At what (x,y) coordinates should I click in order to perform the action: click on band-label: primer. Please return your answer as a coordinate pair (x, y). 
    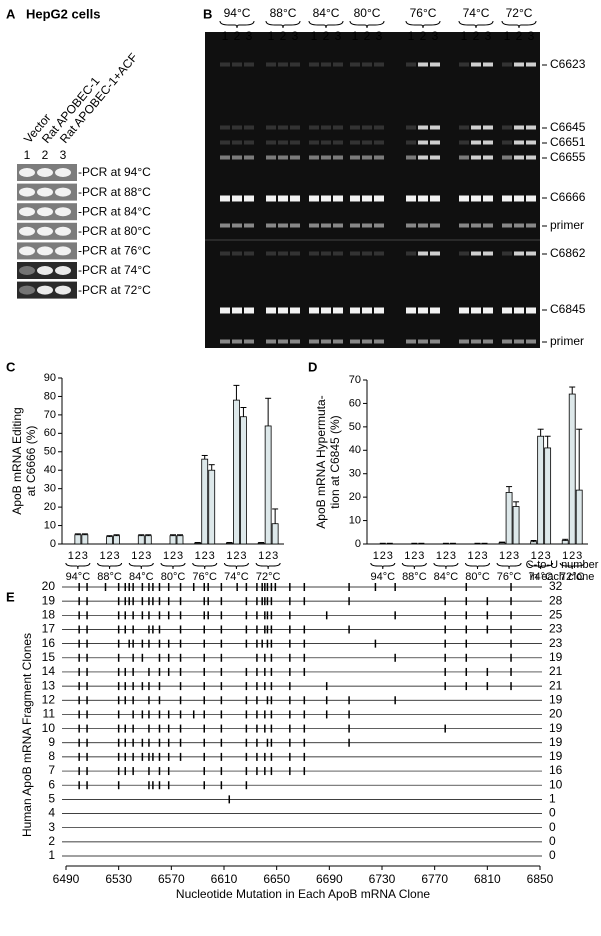
    Looking at the image, I should click on (567, 341).